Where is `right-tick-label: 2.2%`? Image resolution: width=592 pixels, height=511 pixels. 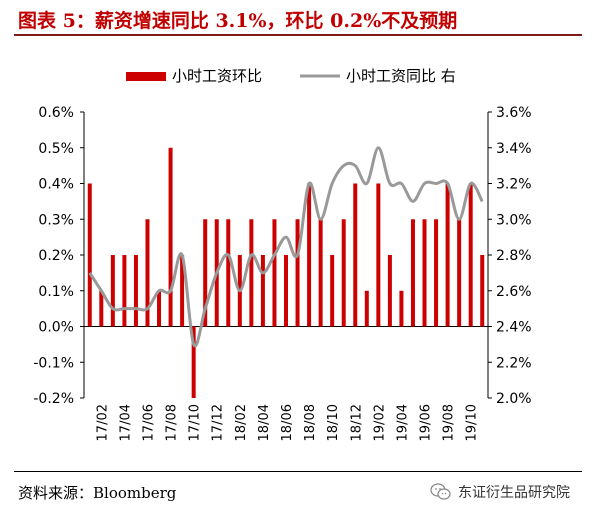 right-tick-label: 2.2% is located at coordinates (514, 363).